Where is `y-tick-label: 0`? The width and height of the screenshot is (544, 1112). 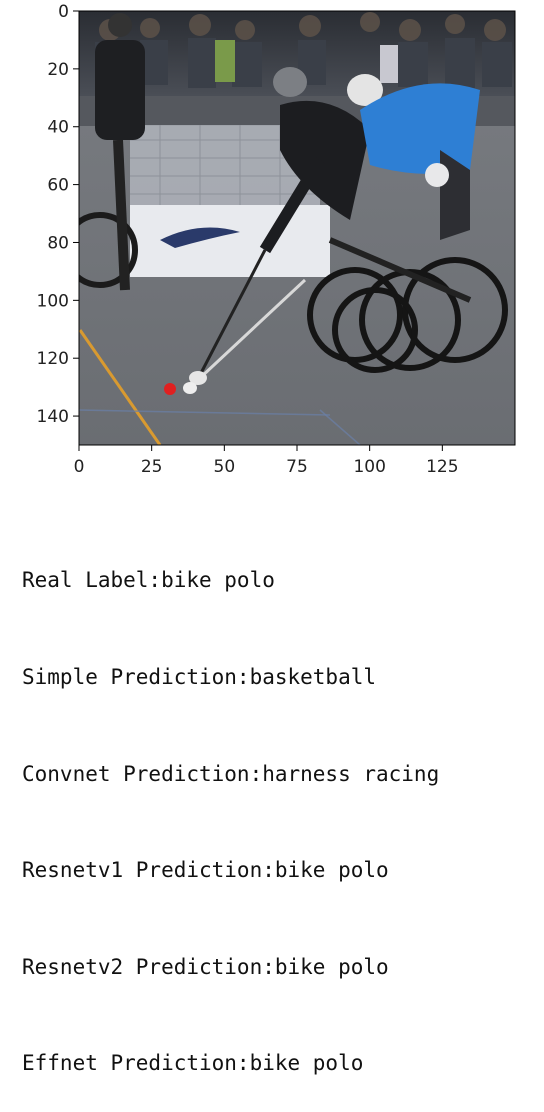
y-tick-label: 0 is located at coordinates (63, 12).